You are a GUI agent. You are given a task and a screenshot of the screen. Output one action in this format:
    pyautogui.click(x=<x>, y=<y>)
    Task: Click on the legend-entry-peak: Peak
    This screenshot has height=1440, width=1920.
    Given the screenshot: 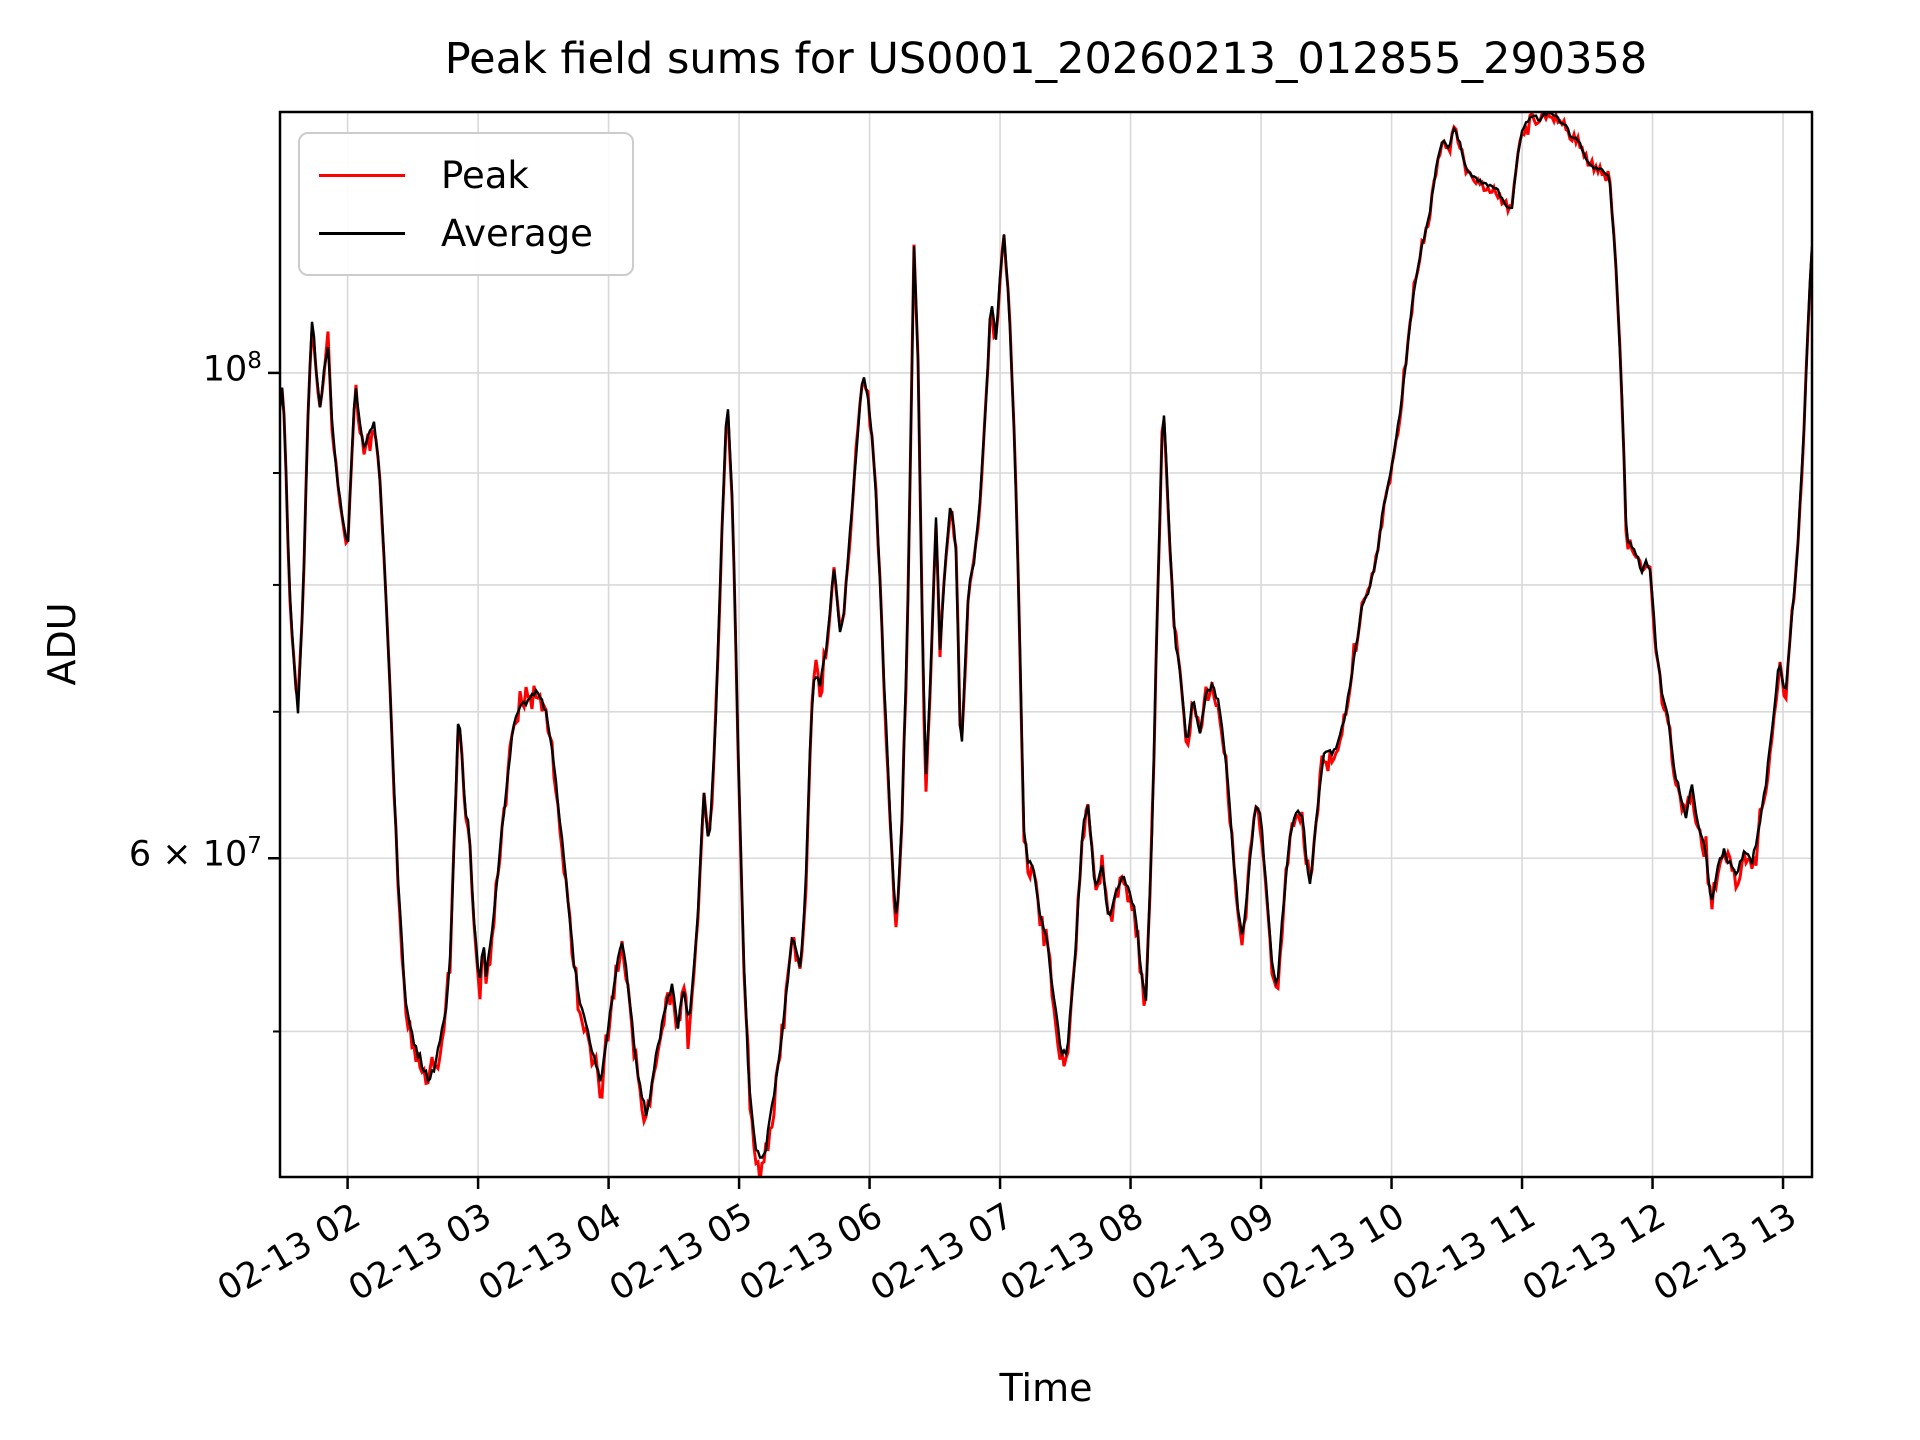 What is the action you would take?
    pyautogui.click(x=466, y=175)
    